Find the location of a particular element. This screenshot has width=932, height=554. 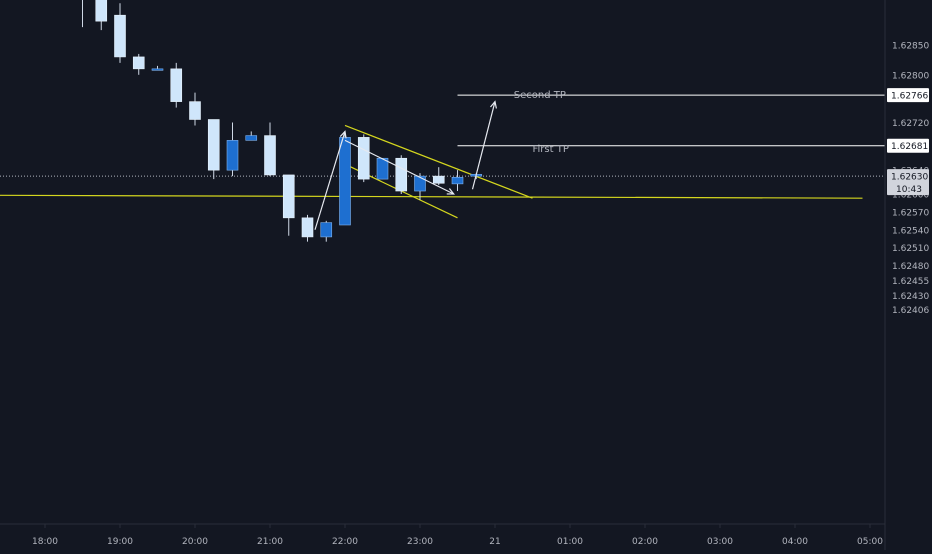

price-badge-label: 1.62766 is located at coordinates (909, 97).